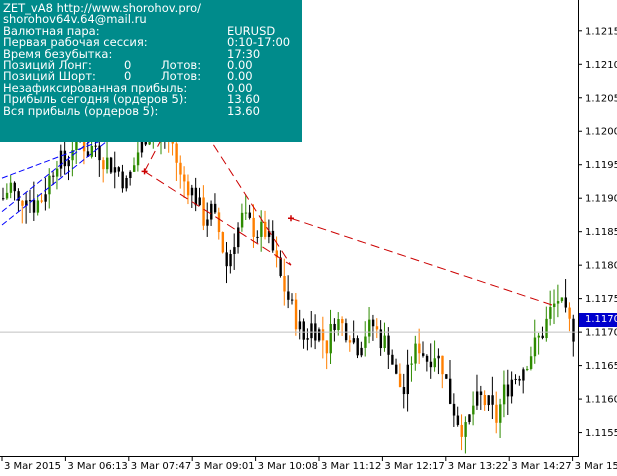 Image resolution: width=617 pixels, height=476 pixels. I want to click on price-tick-label: 1.1200, so click(601, 132).